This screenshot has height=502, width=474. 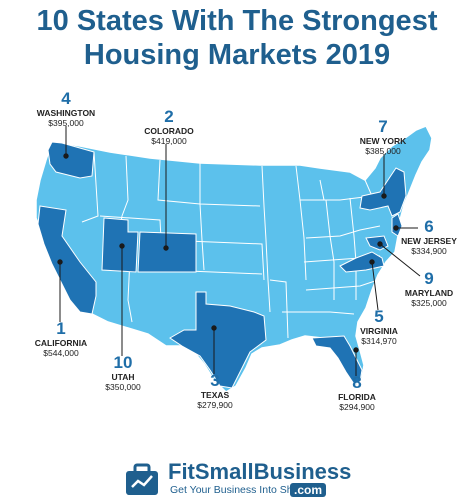 I want to click on state-name-new-jersey: NEW JERSEY, so click(x=429, y=241).